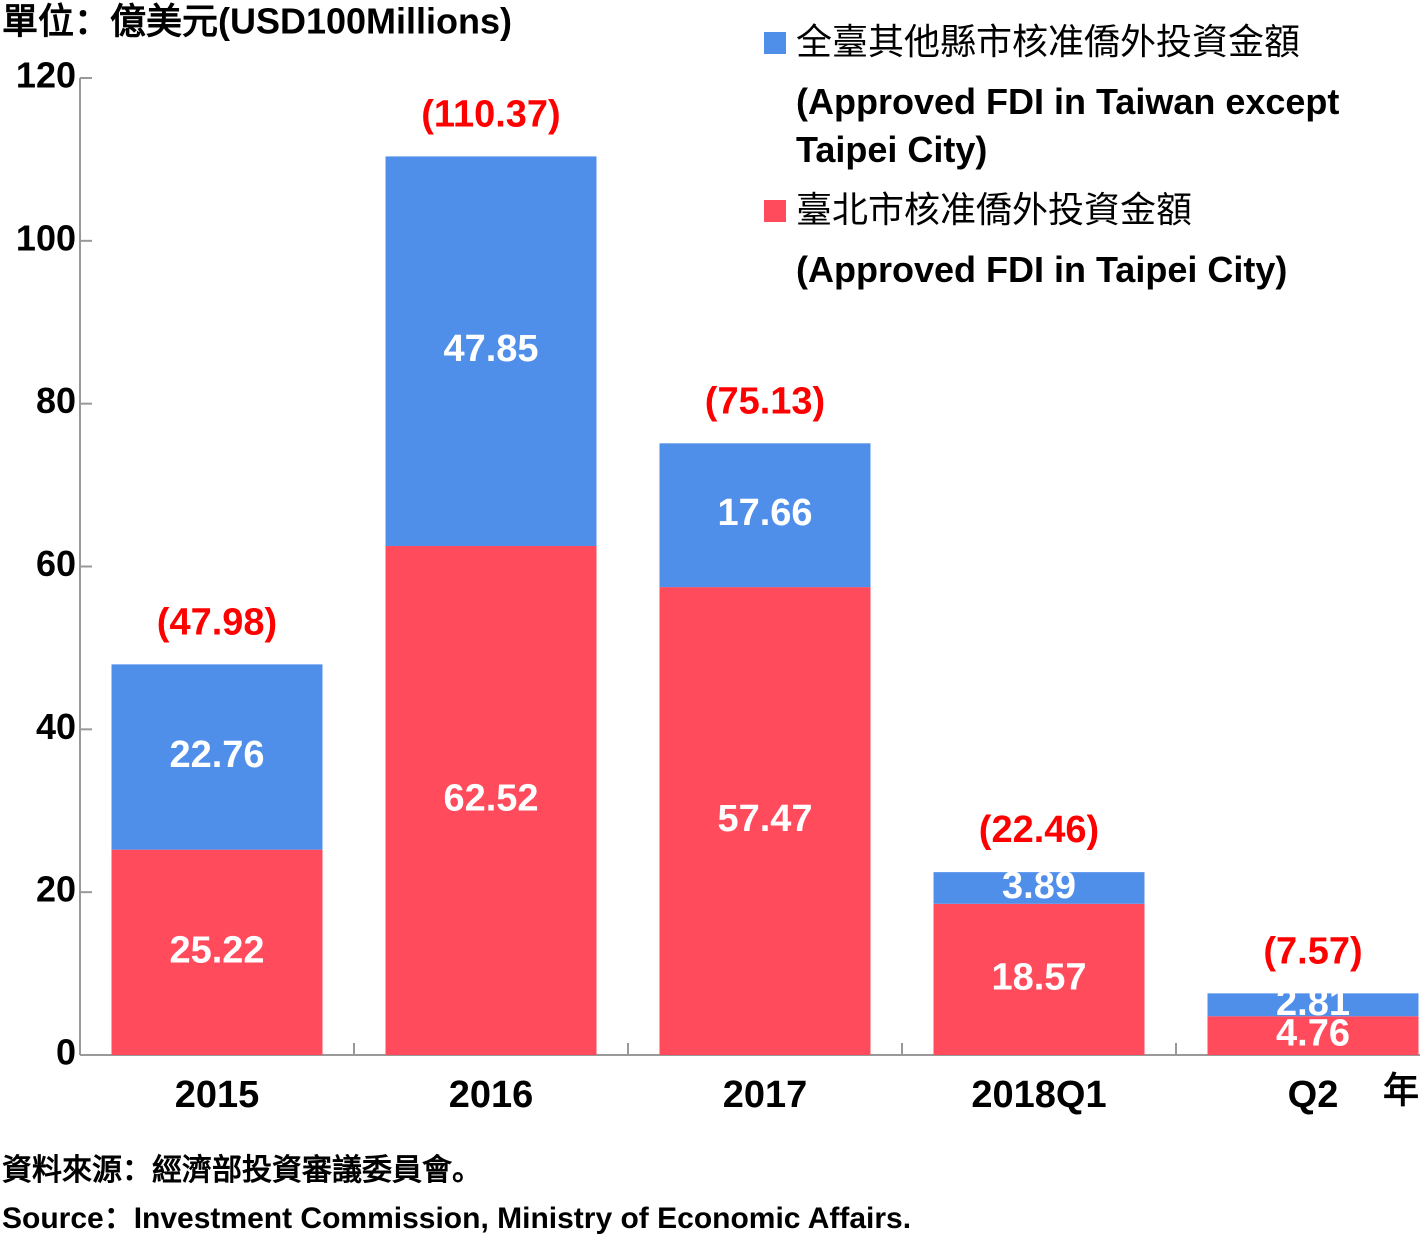 The image size is (1425, 1244). What do you see at coordinates (764, 513) in the screenshot?
I see `value-label: 17.66` at bounding box center [764, 513].